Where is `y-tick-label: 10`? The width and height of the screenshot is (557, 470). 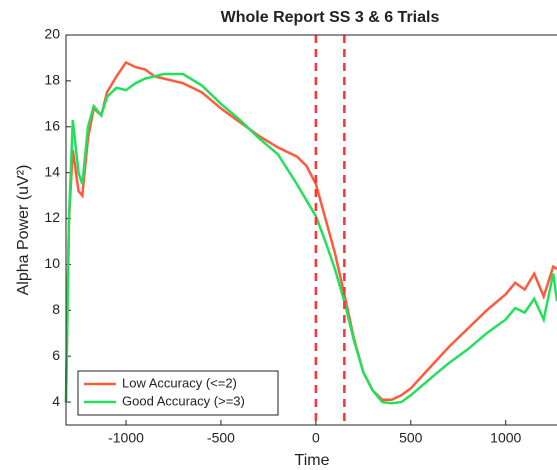
y-tick-label: 10 is located at coordinates (52, 263).